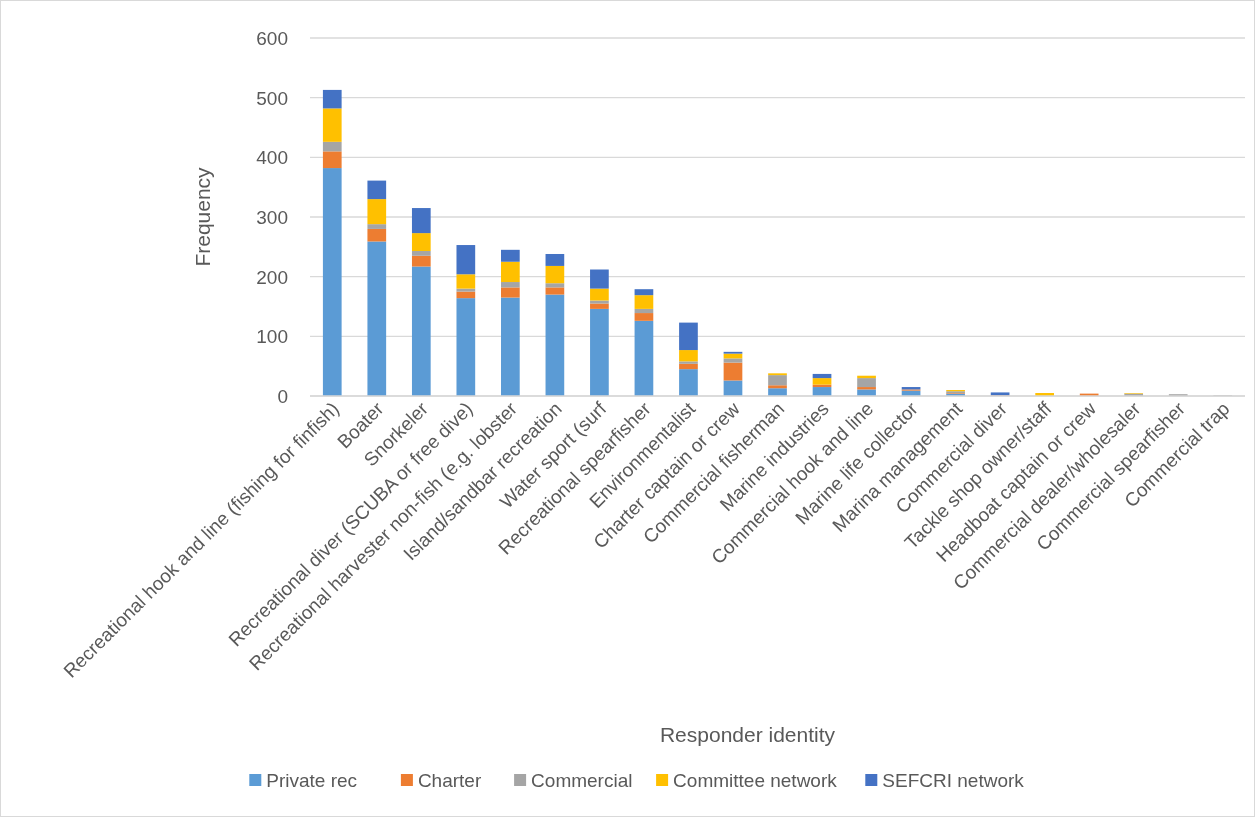 Image resolution: width=1255 pixels, height=817 pixels. Describe the element at coordinates (272, 98) in the screenshot. I see `y-tick-label: 500` at that location.